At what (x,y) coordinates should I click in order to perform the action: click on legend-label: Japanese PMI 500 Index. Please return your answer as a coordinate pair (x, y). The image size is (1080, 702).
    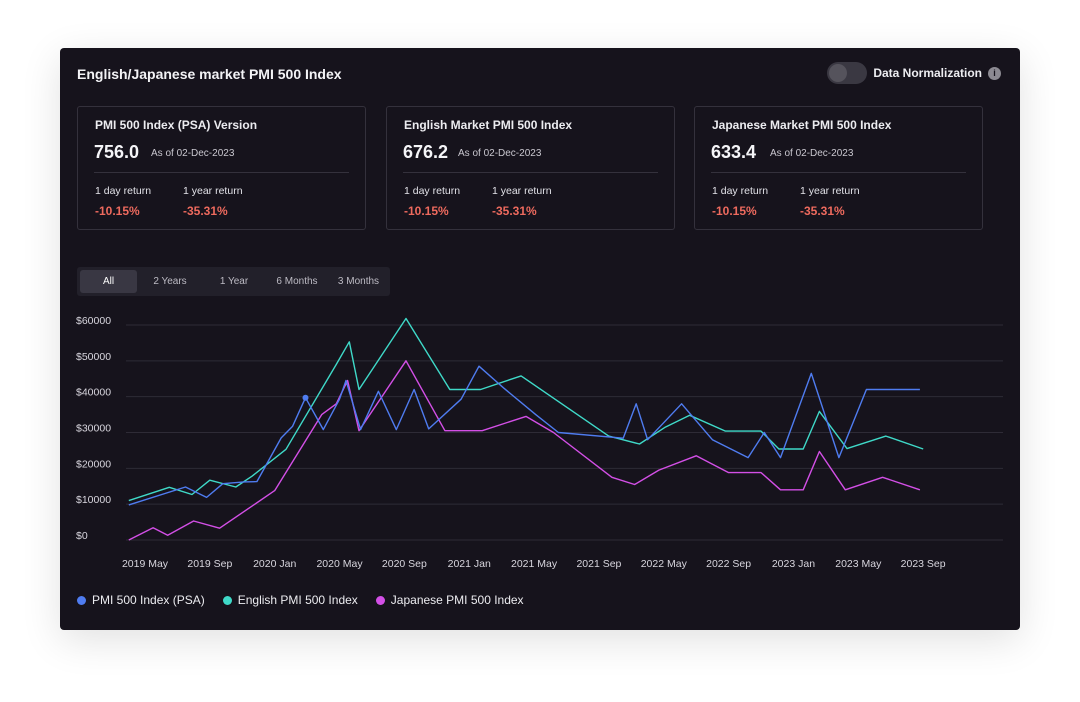
    Looking at the image, I should click on (457, 600).